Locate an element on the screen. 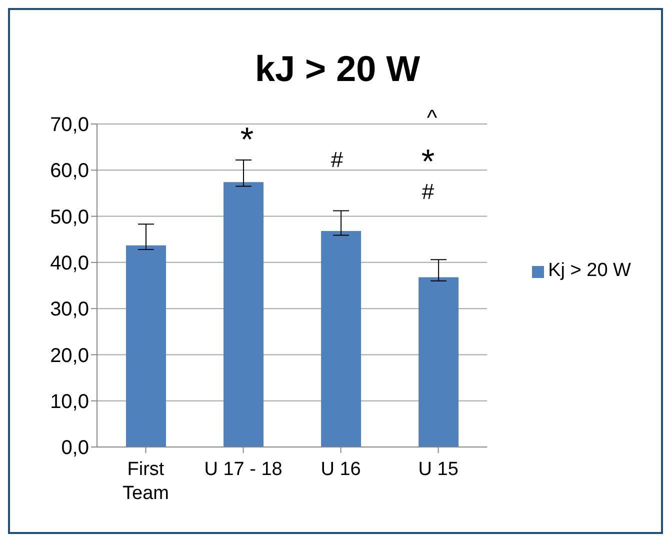  y-tick-label: 70,0 is located at coordinates (69, 125).